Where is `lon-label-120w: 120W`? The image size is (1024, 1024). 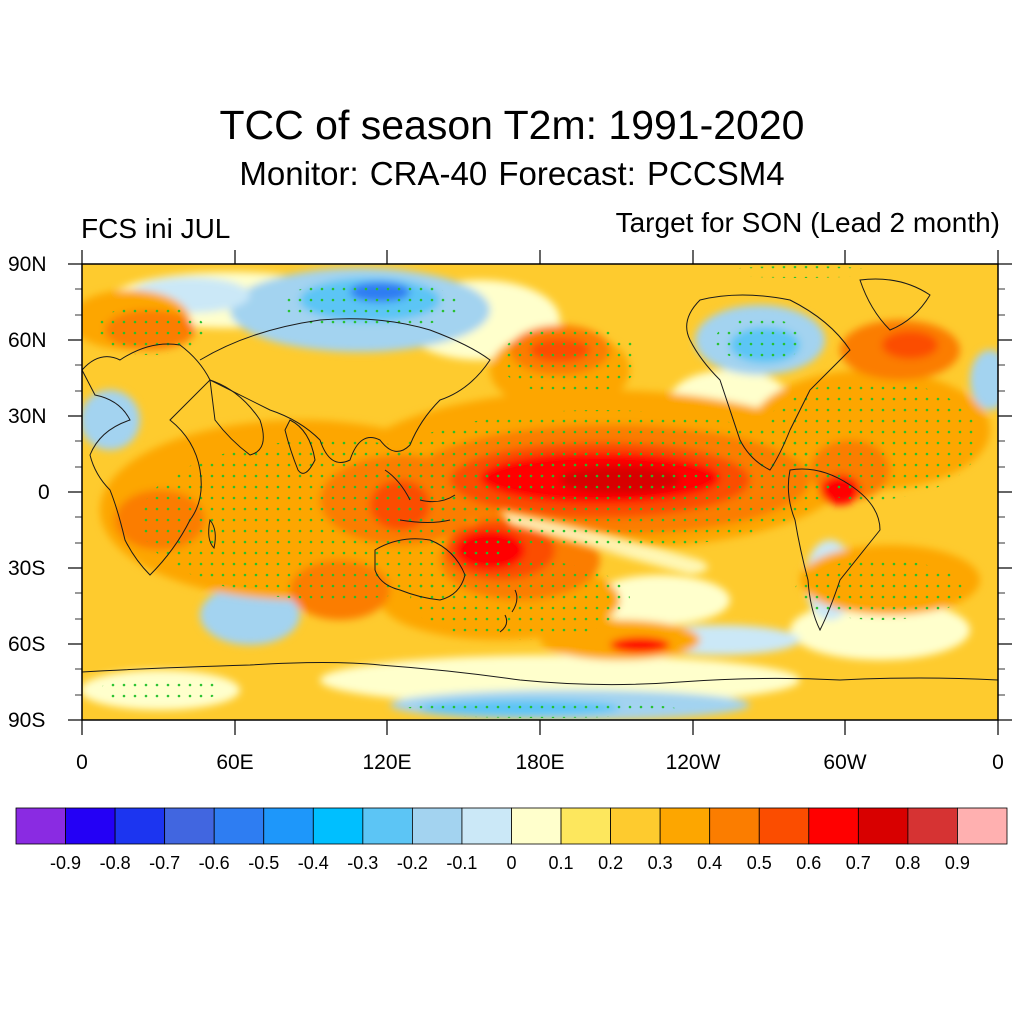
lon-label-120w: 120W is located at coordinates (693, 762).